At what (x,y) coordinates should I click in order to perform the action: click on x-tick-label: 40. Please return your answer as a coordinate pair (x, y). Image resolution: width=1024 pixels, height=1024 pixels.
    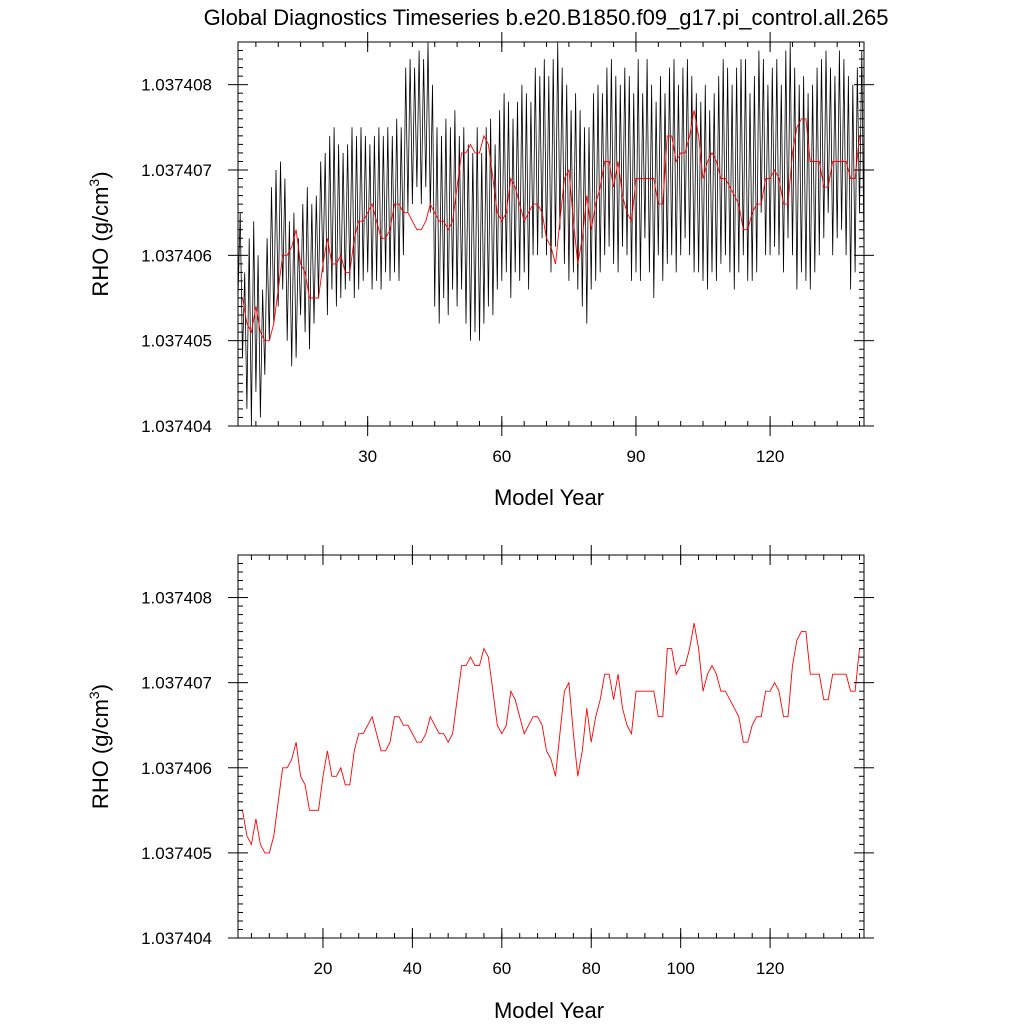
    Looking at the image, I should click on (412, 968).